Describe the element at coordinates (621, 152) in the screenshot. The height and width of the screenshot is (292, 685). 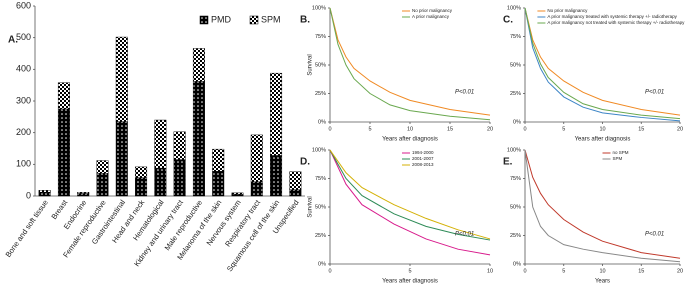
I see `legend-label: no SPM` at that location.